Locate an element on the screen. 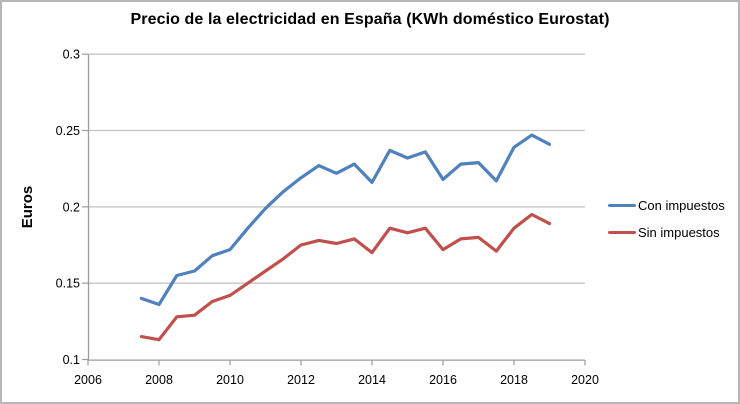 The image size is (740, 404). y-tick-label-0.15: 0.15 is located at coordinates (68, 284).